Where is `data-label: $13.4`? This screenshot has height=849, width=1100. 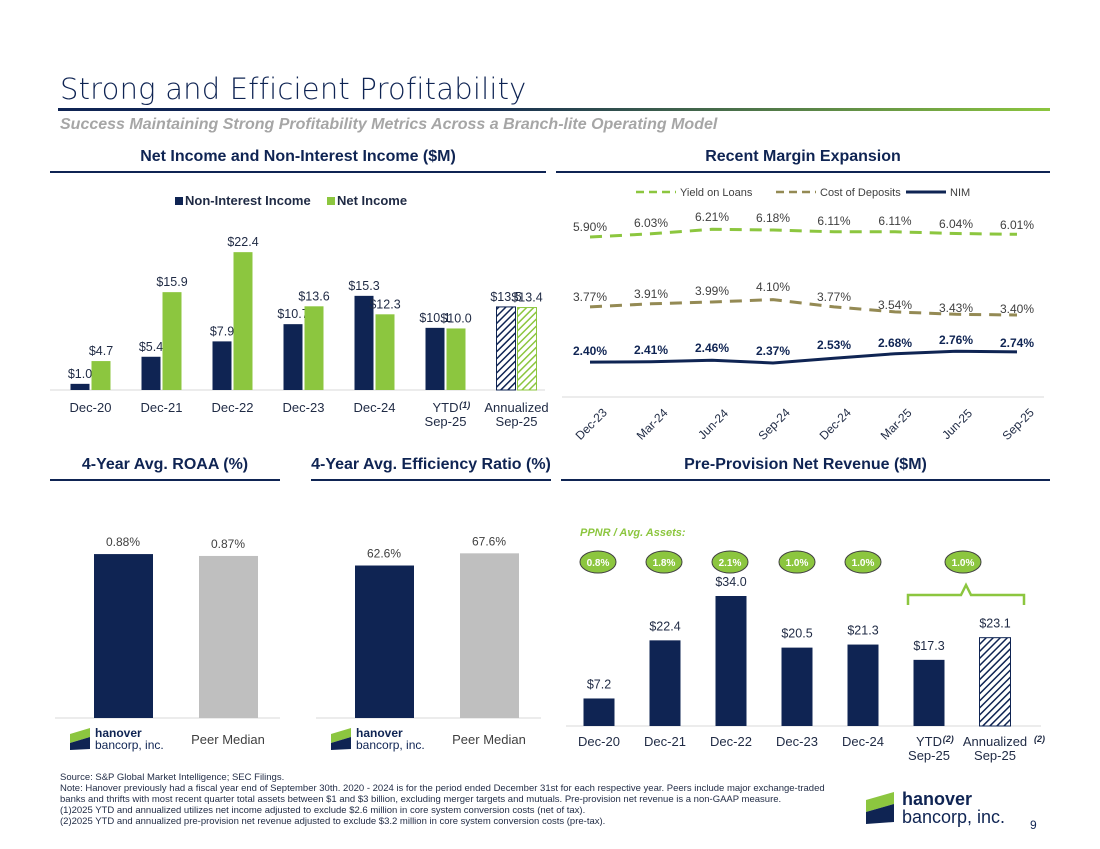 data-label: $13.4 is located at coordinates (526, 298).